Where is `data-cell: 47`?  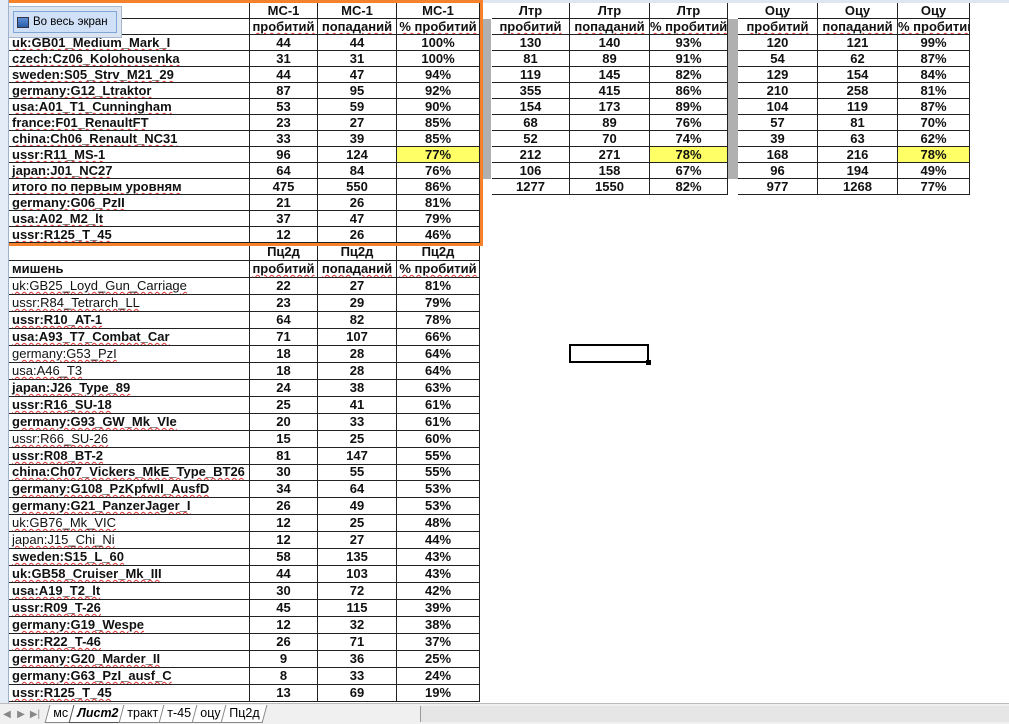
data-cell: 47 is located at coordinates (357, 219).